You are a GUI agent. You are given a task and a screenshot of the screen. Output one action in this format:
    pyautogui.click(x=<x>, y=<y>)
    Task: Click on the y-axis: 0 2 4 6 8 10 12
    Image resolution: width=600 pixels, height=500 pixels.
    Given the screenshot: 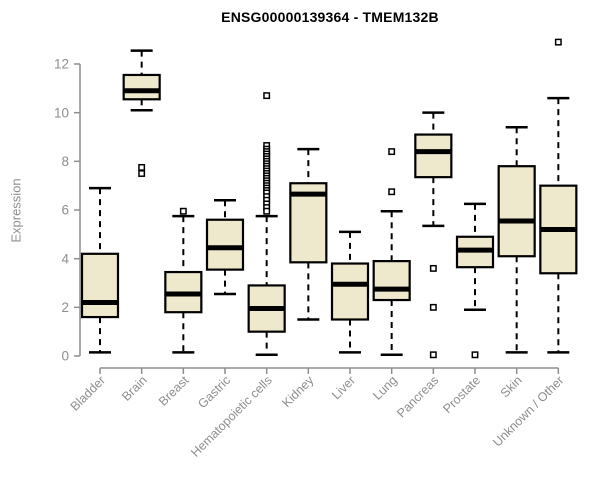 What is the action you would take?
    pyautogui.click(x=67, y=210)
    